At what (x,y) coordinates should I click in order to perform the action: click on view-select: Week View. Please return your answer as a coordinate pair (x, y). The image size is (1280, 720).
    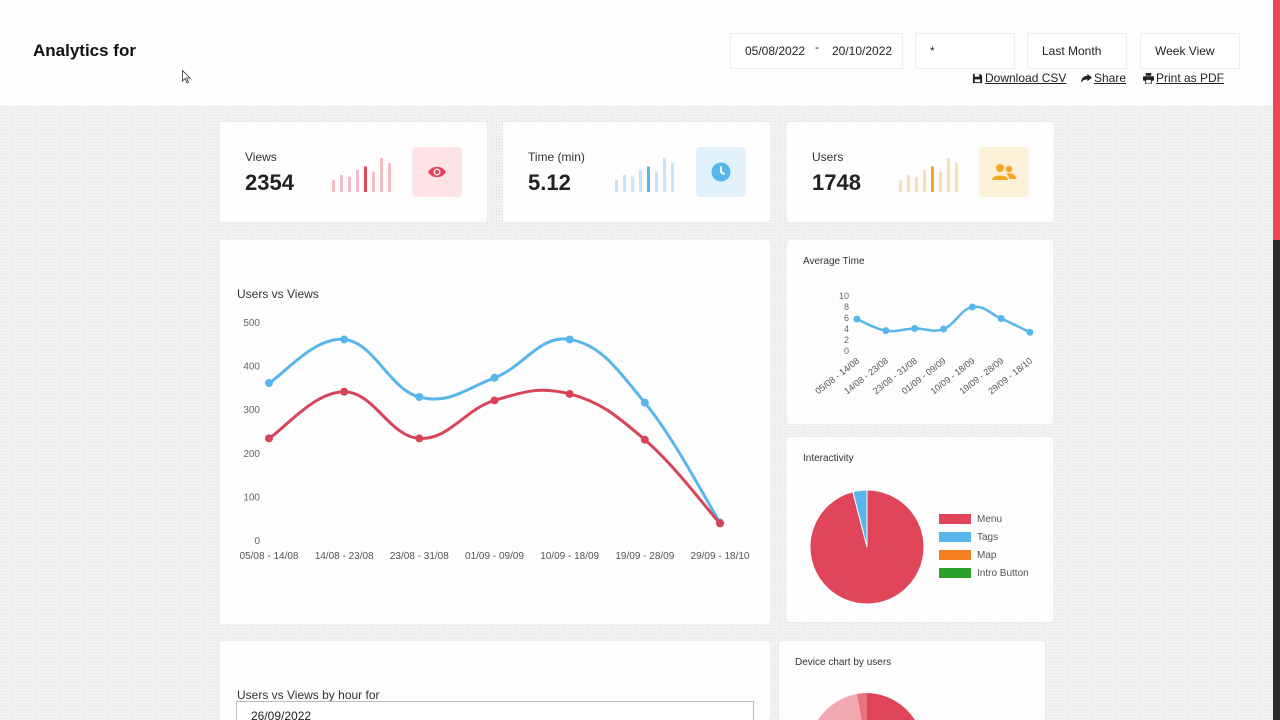
    Looking at the image, I should click on (1190, 51).